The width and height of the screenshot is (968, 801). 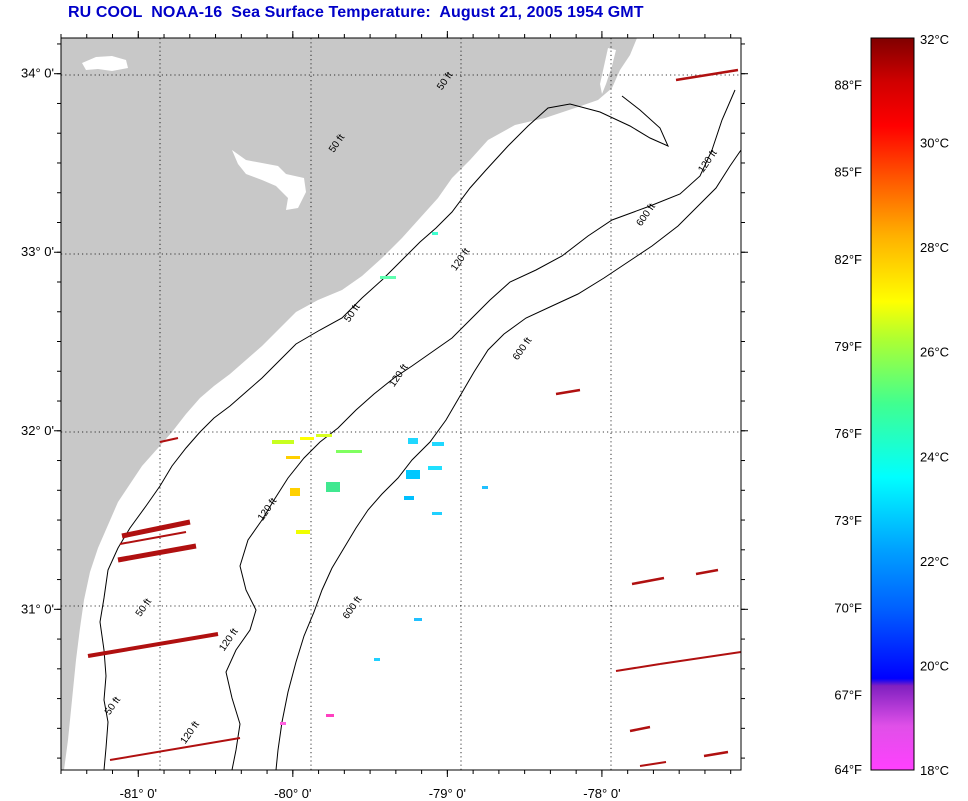 What do you see at coordinates (934, 456) in the screenshot?
I see `celsius-tick-label: 24°C` at bounding box center [934, 456].